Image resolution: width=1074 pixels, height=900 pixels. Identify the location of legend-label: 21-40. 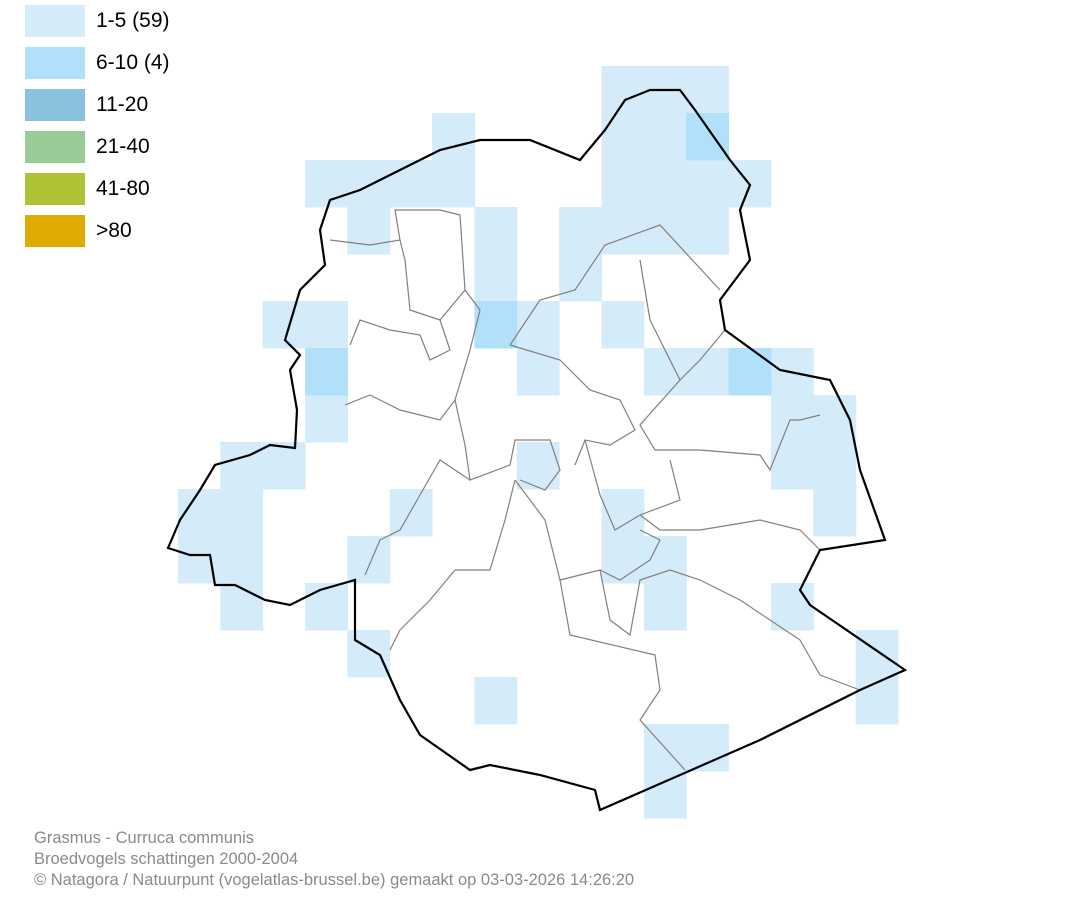
(123, 146).